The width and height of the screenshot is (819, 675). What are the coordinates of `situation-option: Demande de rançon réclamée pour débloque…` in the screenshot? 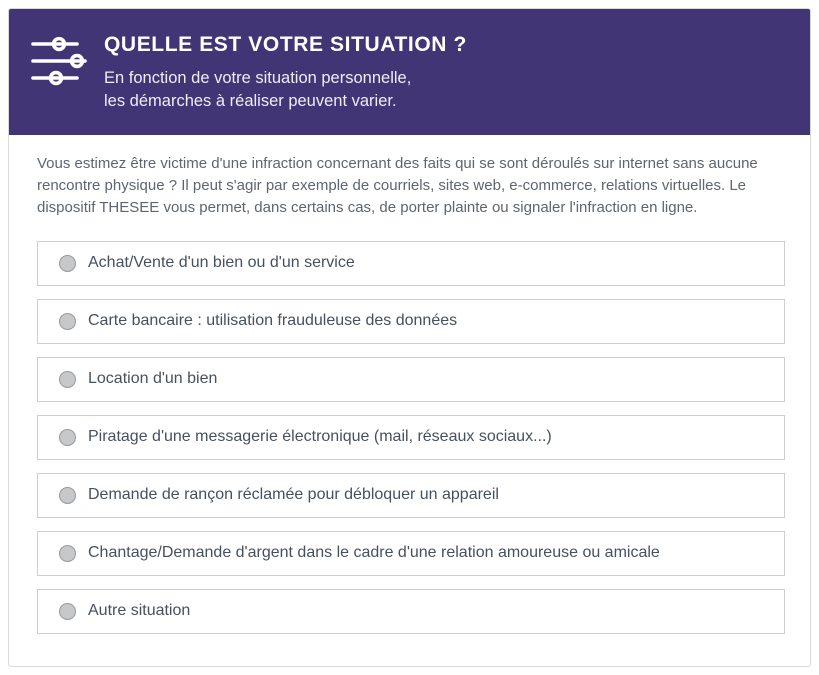 It's located at (411, 495).